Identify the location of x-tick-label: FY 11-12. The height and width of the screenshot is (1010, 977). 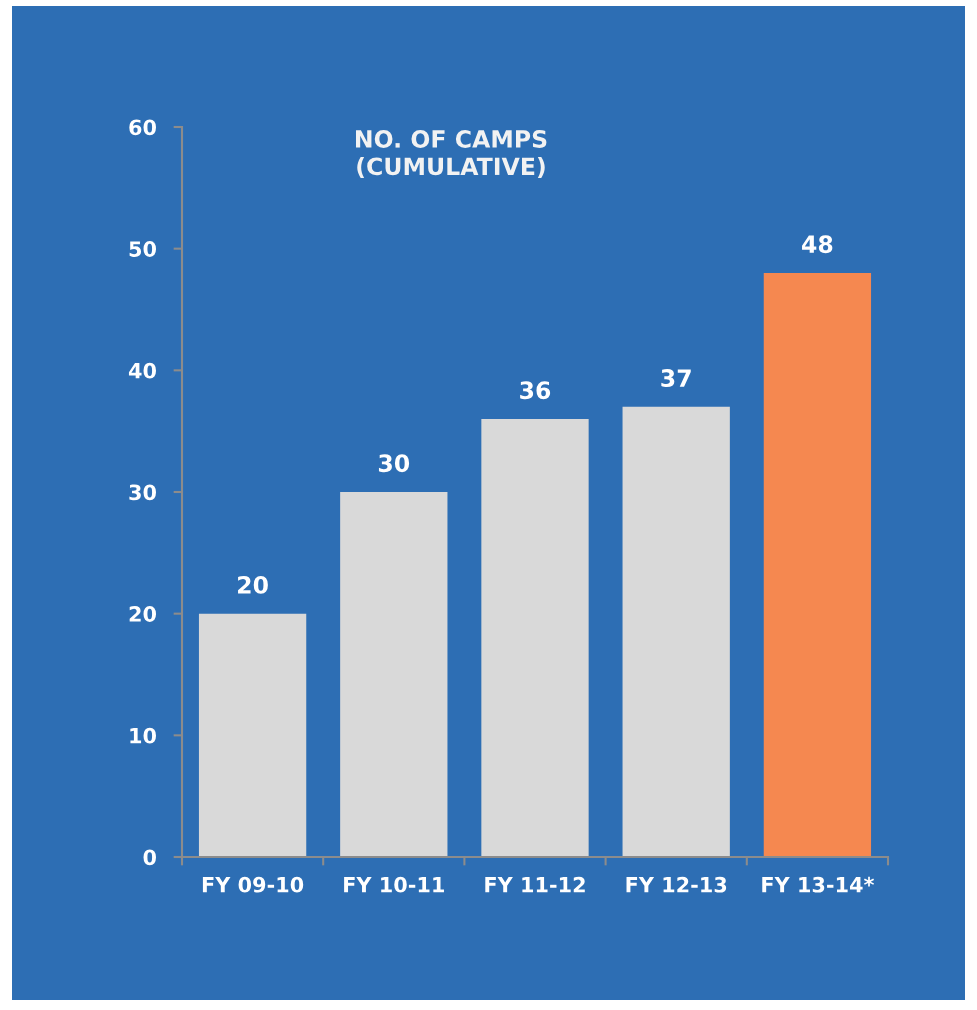
(535, 884).